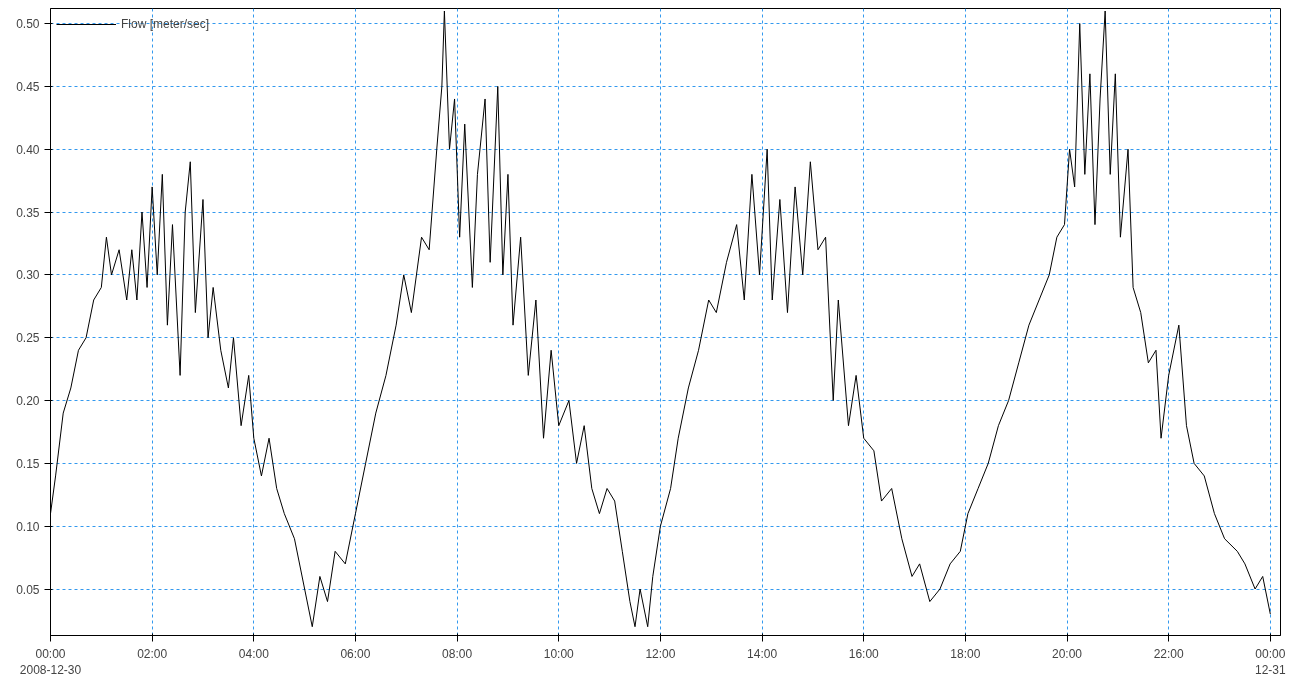  I want to click on y-tick-label: 0.30, so click(28, 275).